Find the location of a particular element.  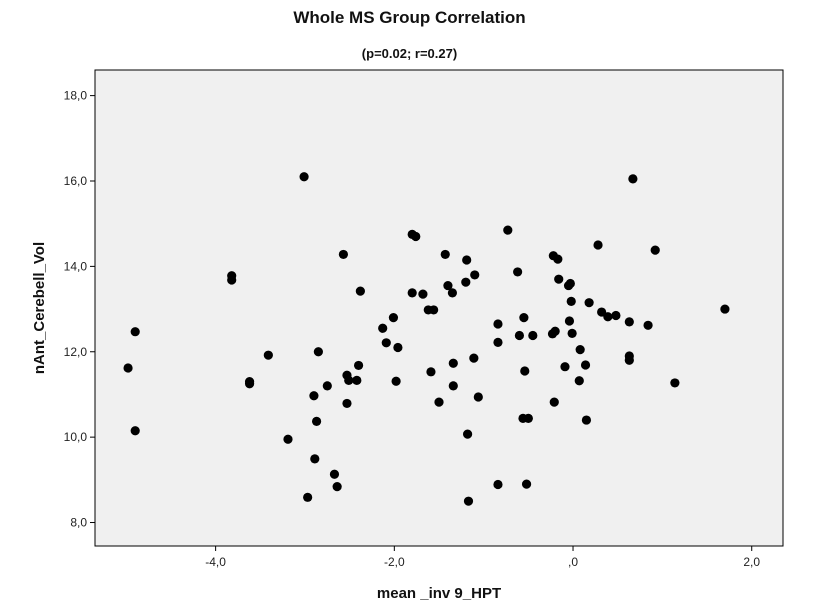

chart-subtitle: (p=0.02; r=0.27) is located at coordinates (409, 53).